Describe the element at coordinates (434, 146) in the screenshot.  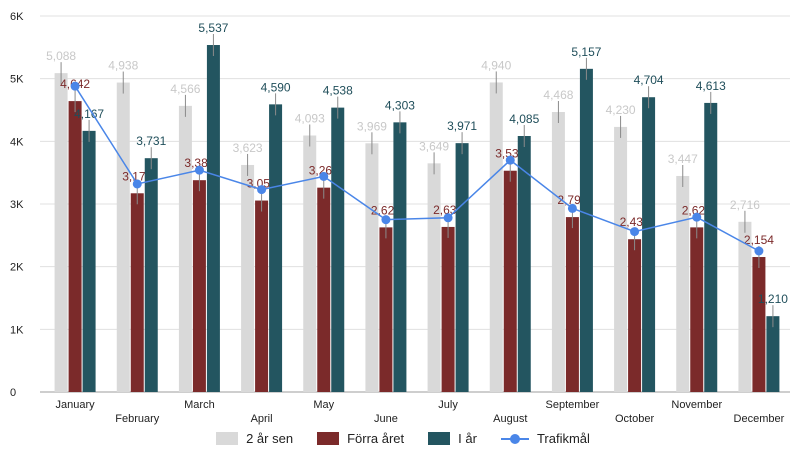
I see `data-label: 3,649` at that location.